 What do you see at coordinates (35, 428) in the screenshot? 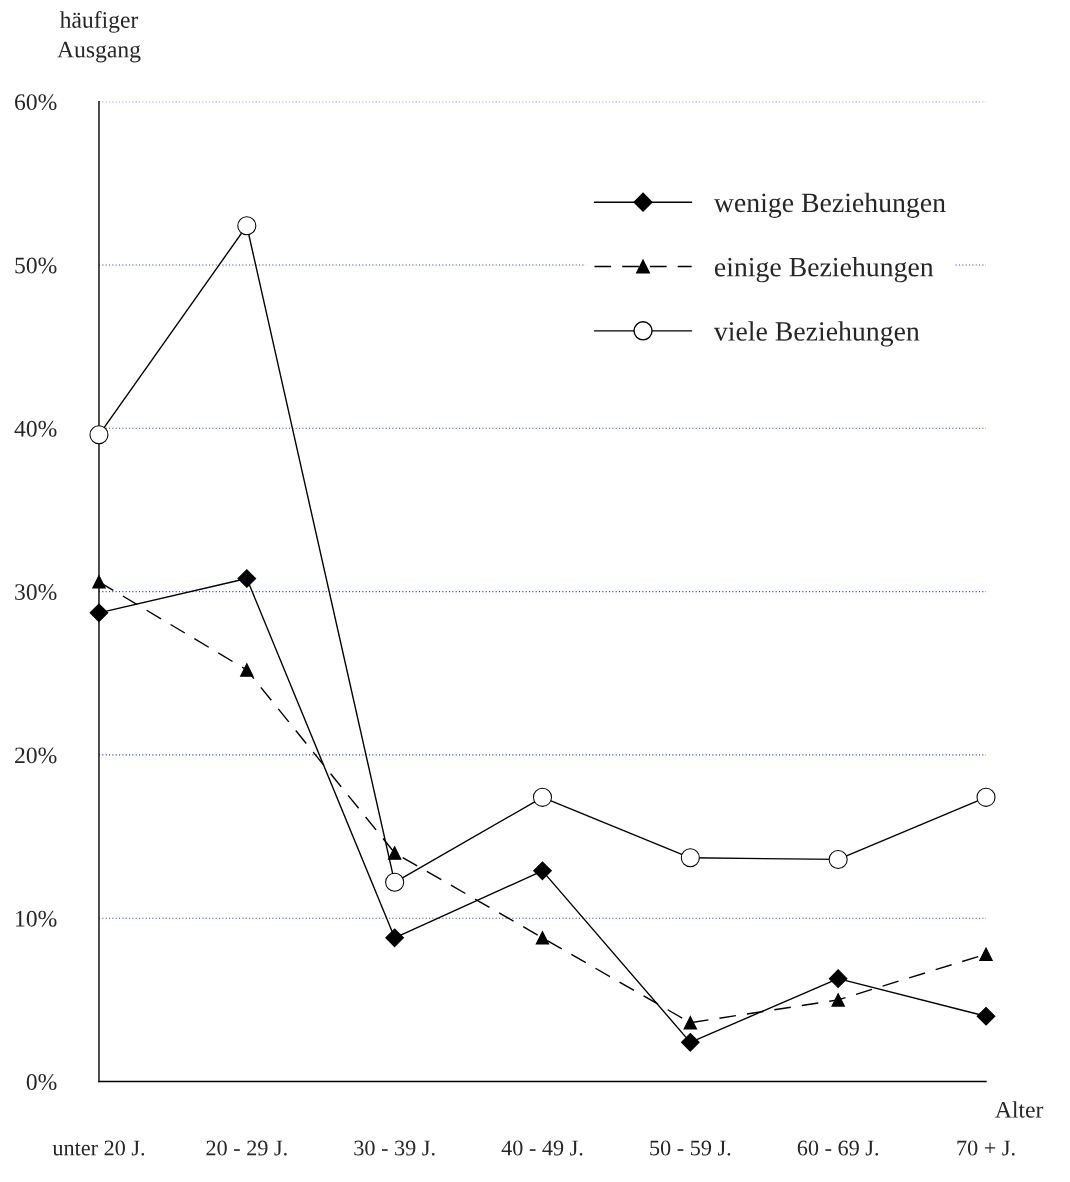
I see `y-tick-label: 40%` at bounding box center [35, 428].